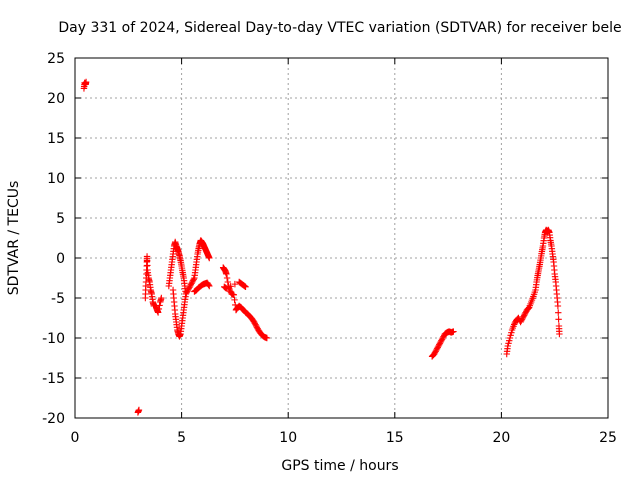  What do you see at coordinates (53, 419) in the screenshot?
I see `y-tick-label: -20` at bounding box center [53, 419].